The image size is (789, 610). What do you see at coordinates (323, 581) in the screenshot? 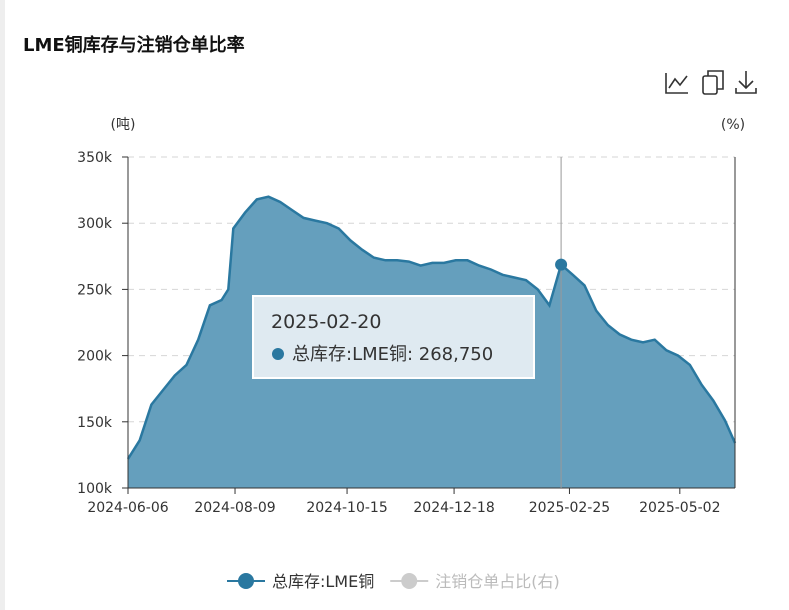
I see `legend-label: 总库存:LME铜` at bounding box center [323, 581].